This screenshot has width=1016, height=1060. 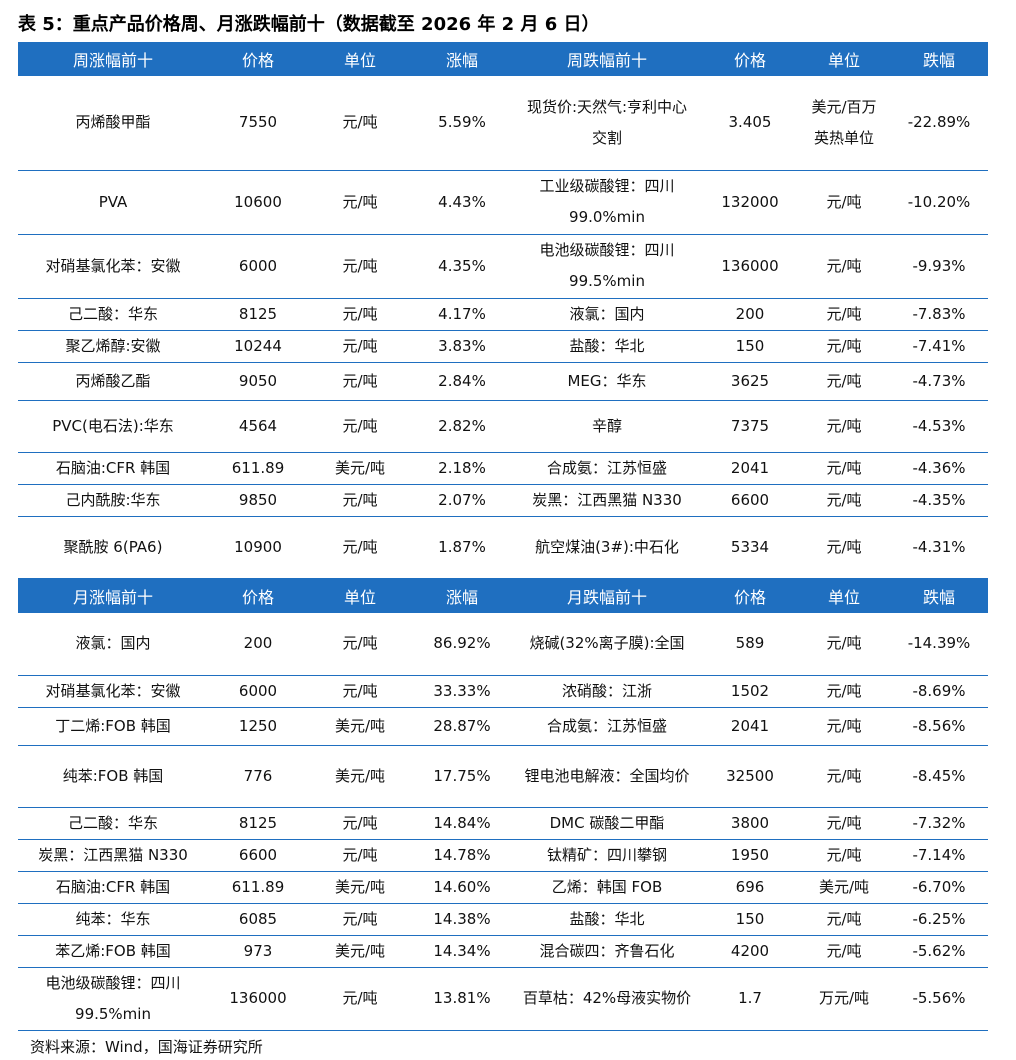 I want to click on rise-product-name-cell: 丙烯酸乙酯, so click(x=113, y=381).